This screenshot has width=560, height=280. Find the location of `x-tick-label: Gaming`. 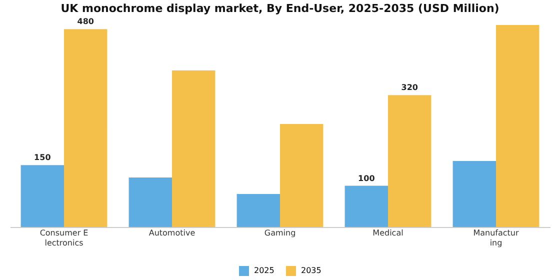

x-tick-label: Gaming is located at coordinates (280, 233).